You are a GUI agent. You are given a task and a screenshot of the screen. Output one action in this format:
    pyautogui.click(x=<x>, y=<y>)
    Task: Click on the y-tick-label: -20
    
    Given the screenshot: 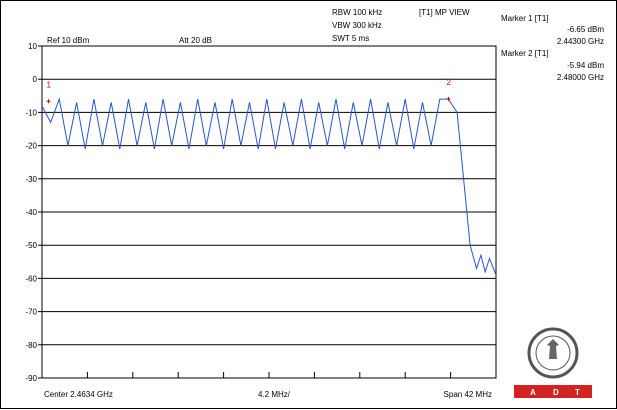 What is the action you would take?
    pyautogui.click(x=31, y=146)
    